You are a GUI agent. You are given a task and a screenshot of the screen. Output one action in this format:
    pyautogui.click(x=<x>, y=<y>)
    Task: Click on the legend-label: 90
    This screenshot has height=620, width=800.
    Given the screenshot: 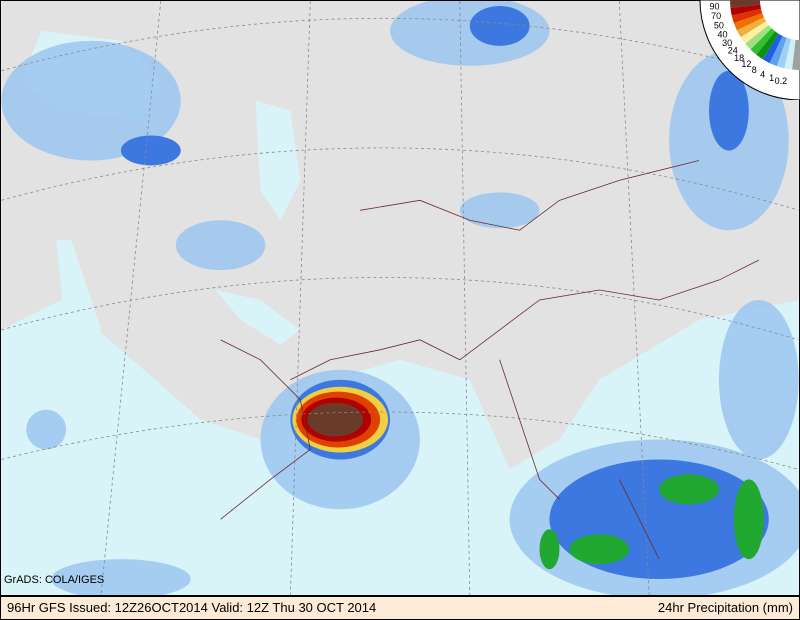 What is the action you would take?
    pyautogui.click(x=715, y=7)
    